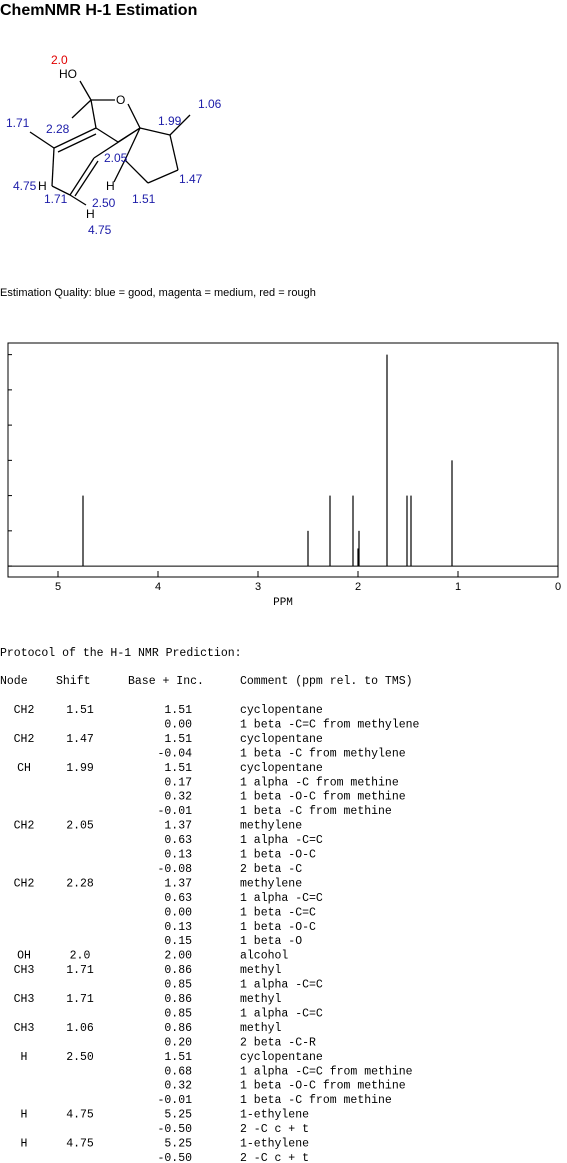 This screenshot has width=567, height=1163. I want to click on atom-label: 1.47, so click(191, 179).